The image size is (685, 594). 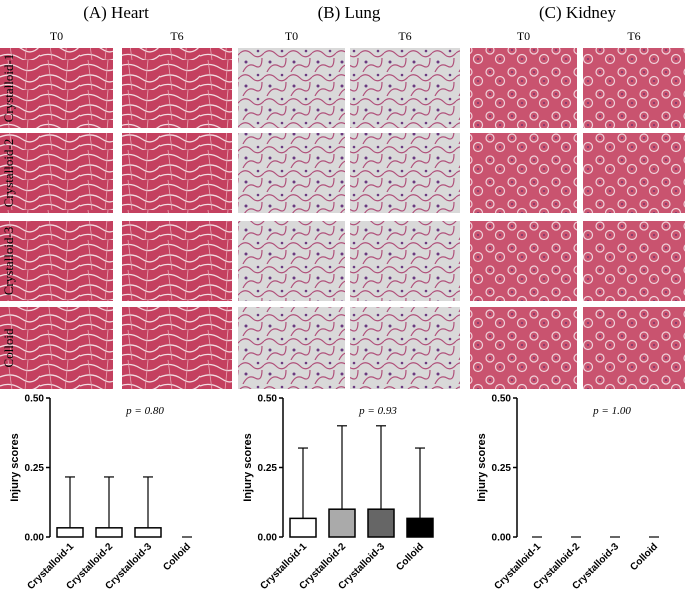 I want to click on annotation: p = 0.80, so click(x=144, y=411).